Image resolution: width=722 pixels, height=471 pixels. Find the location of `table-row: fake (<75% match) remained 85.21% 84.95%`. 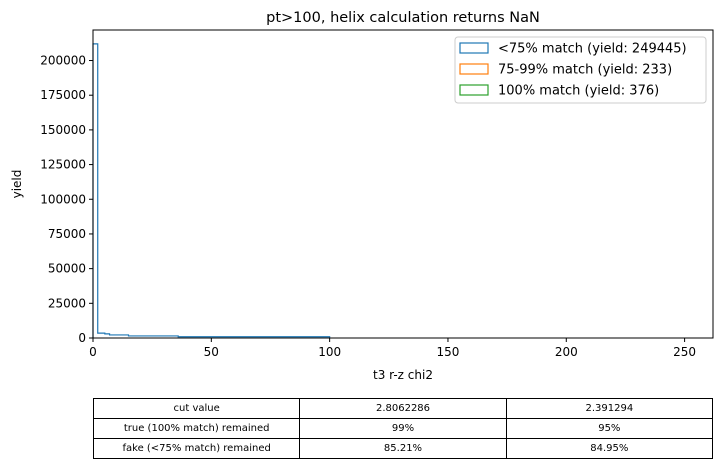

table-row: fake (<75% match) remained 85.21% 84.95% is located at coordinates (403, 448).